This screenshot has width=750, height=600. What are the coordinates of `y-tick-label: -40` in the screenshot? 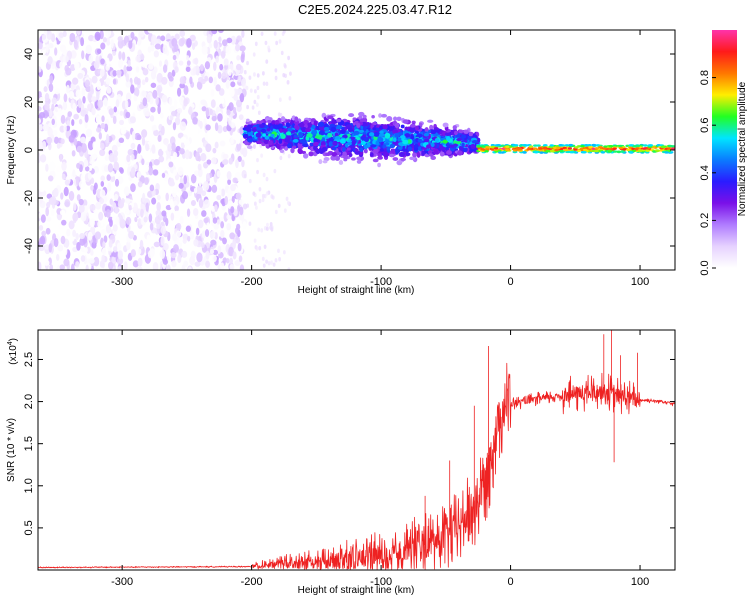 It's located at (29, 246).